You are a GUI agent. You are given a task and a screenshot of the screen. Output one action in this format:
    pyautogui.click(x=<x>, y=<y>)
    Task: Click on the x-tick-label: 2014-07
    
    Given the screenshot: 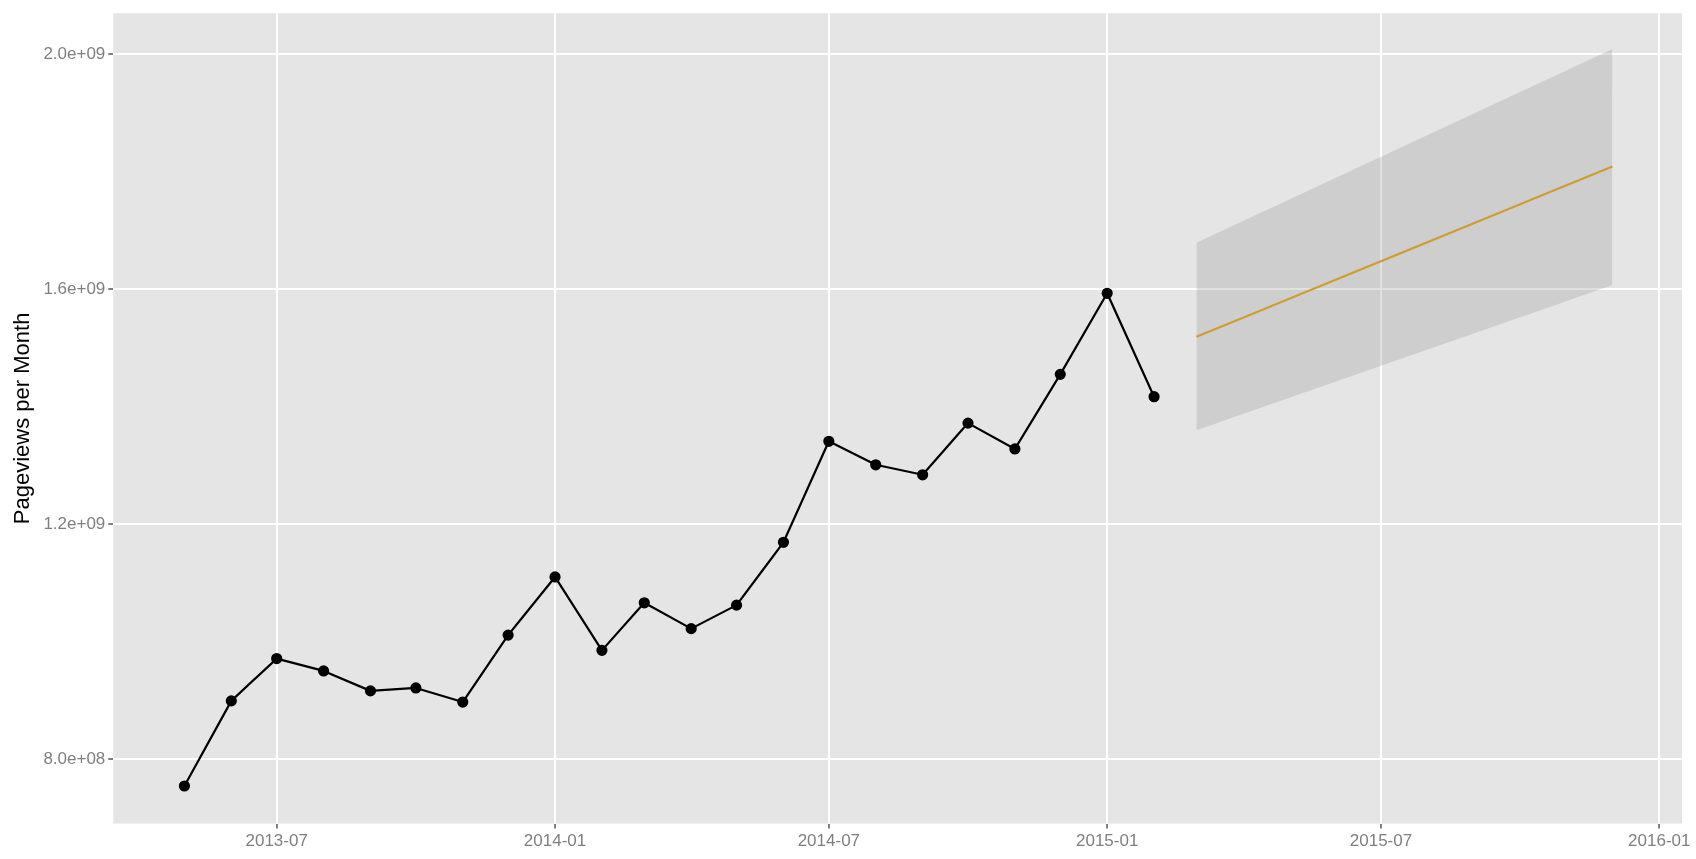 What is the action you would take?
    pyautogui.click(x=829, y=841)
    